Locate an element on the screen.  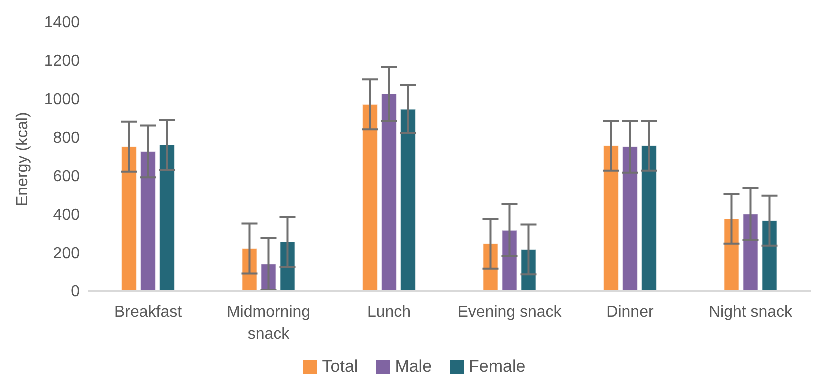
x-tick-label: Night snack is located at coordinates (751, 312).